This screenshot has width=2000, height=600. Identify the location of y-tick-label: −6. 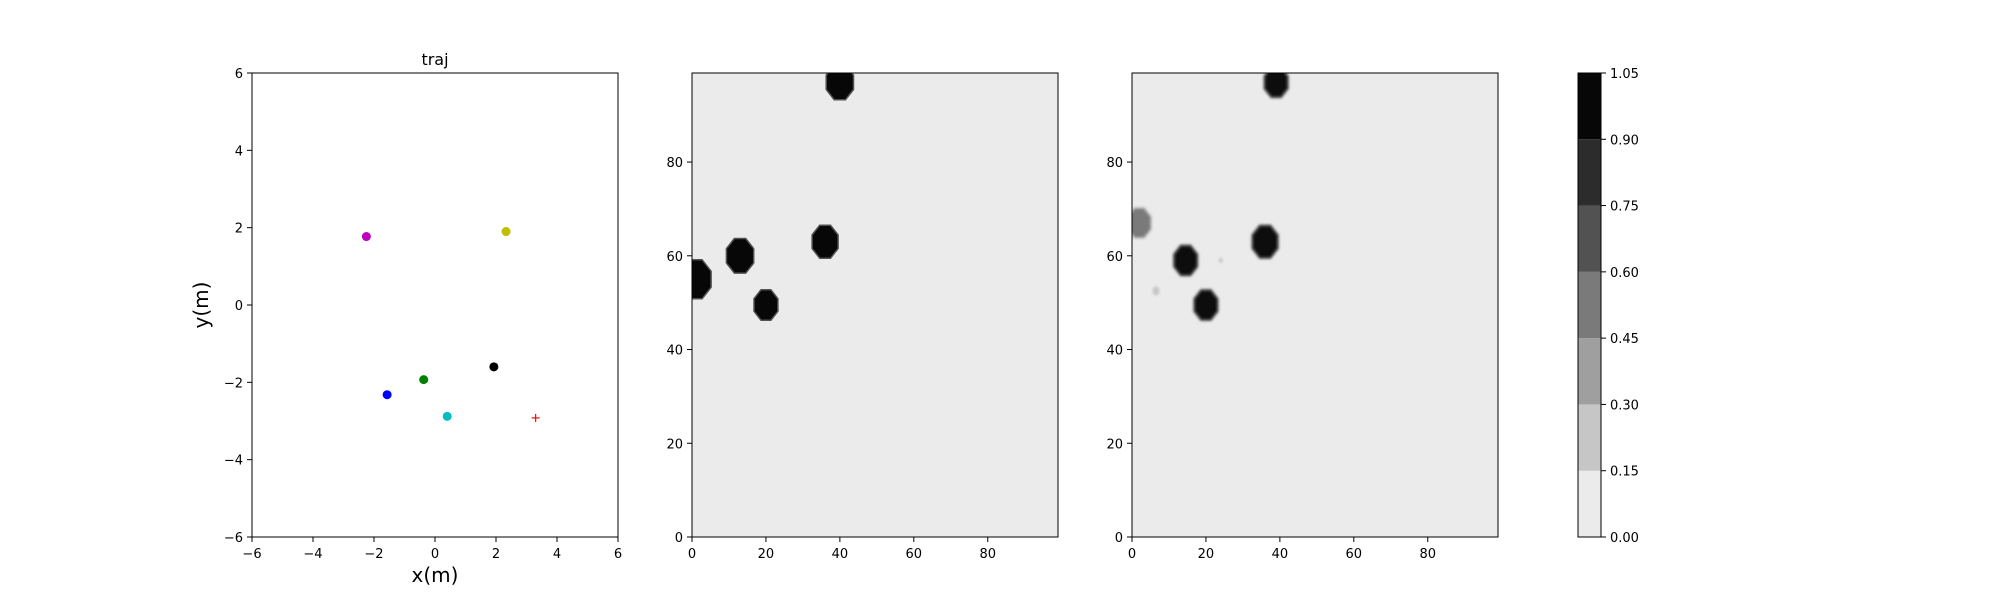
(233, 538).